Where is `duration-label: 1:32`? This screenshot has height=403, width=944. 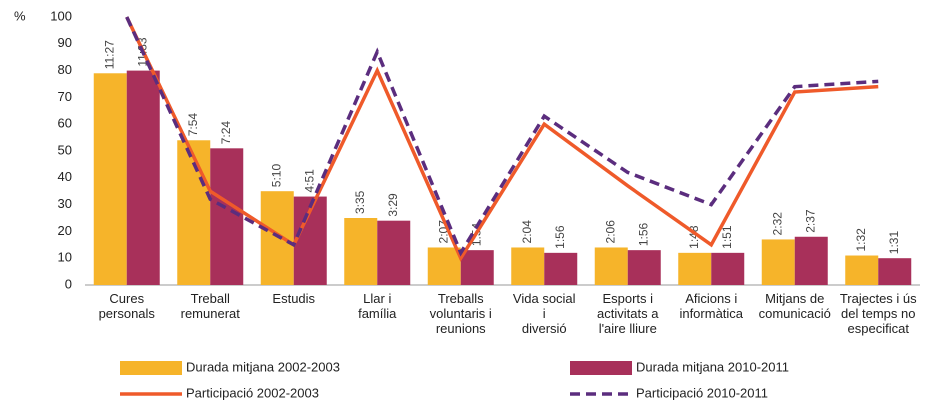 duration-label: 1:32 is located at coordinates (861, 240).